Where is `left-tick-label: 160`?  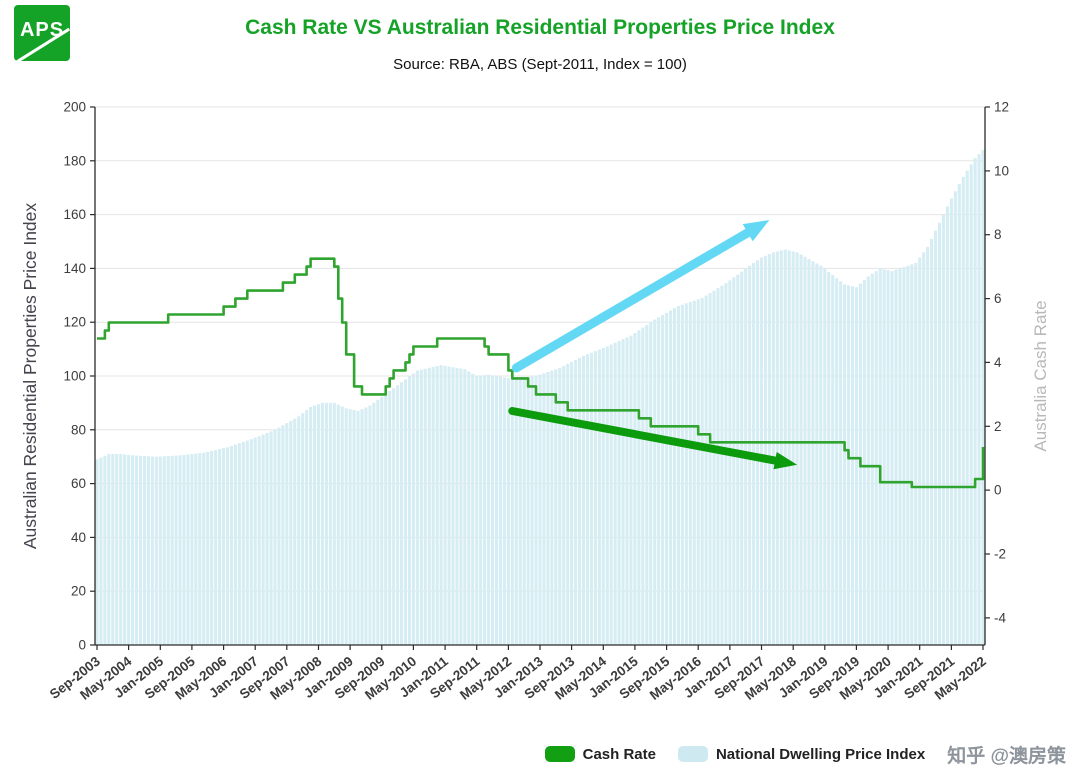
left-tick-label: 160 is located at coordinates (74, 214).